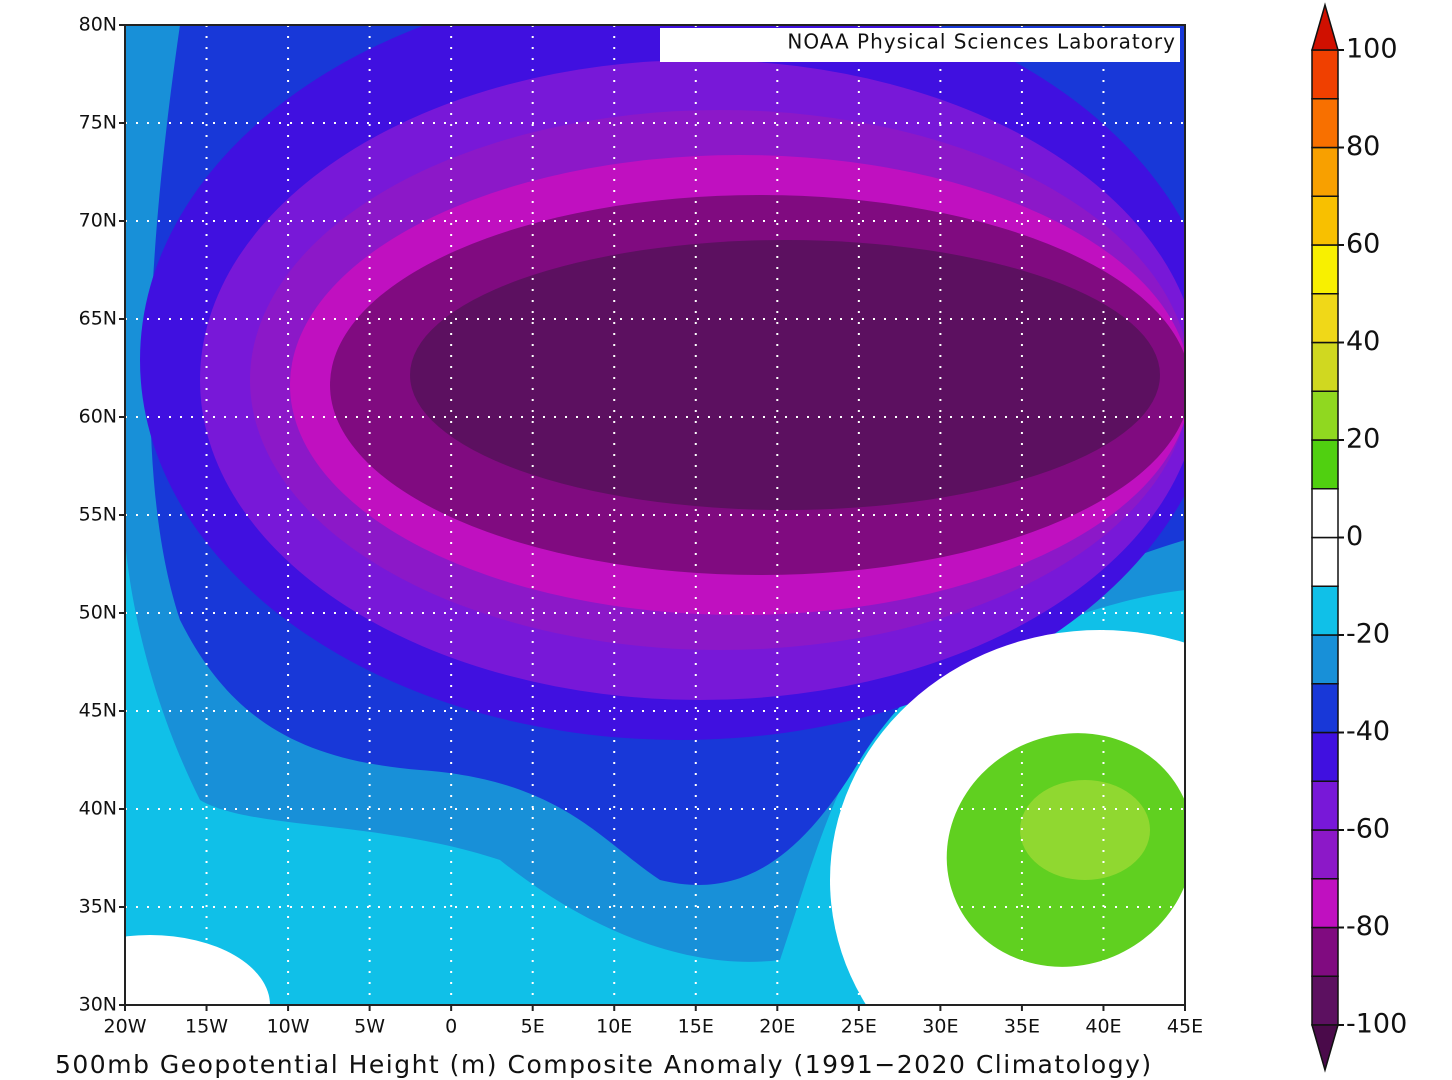 The width and height of the screenshot is (1452, 1080). What do you see at coordinates (981, 42) in the screenshot?
I see `credit: NOAA Physical Sciences Laboratory` at bounding box center [981, 42].